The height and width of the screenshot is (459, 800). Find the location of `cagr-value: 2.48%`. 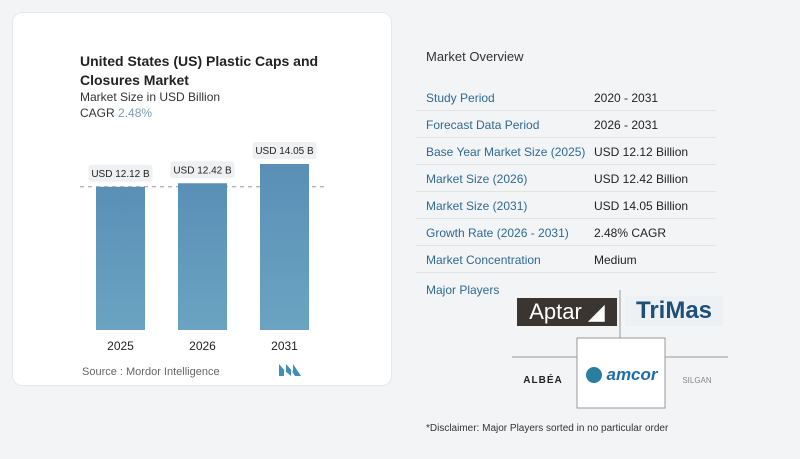

cagr-value: 2.48% is located at coordinates (135, 113).